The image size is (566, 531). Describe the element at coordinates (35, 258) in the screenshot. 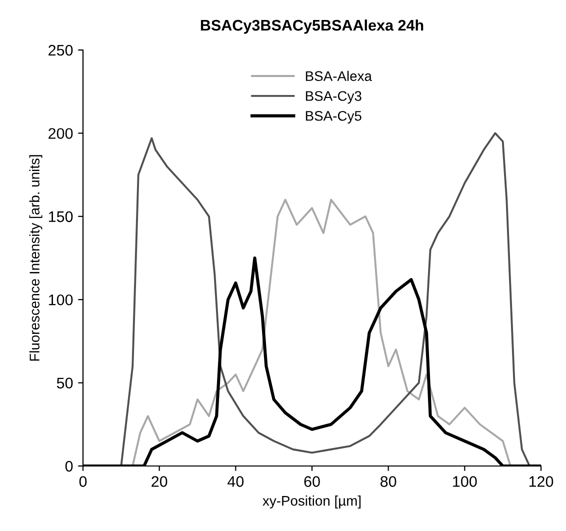

I see `y-axis-title: Fluorescence Intensity [arb. units]` at that location.